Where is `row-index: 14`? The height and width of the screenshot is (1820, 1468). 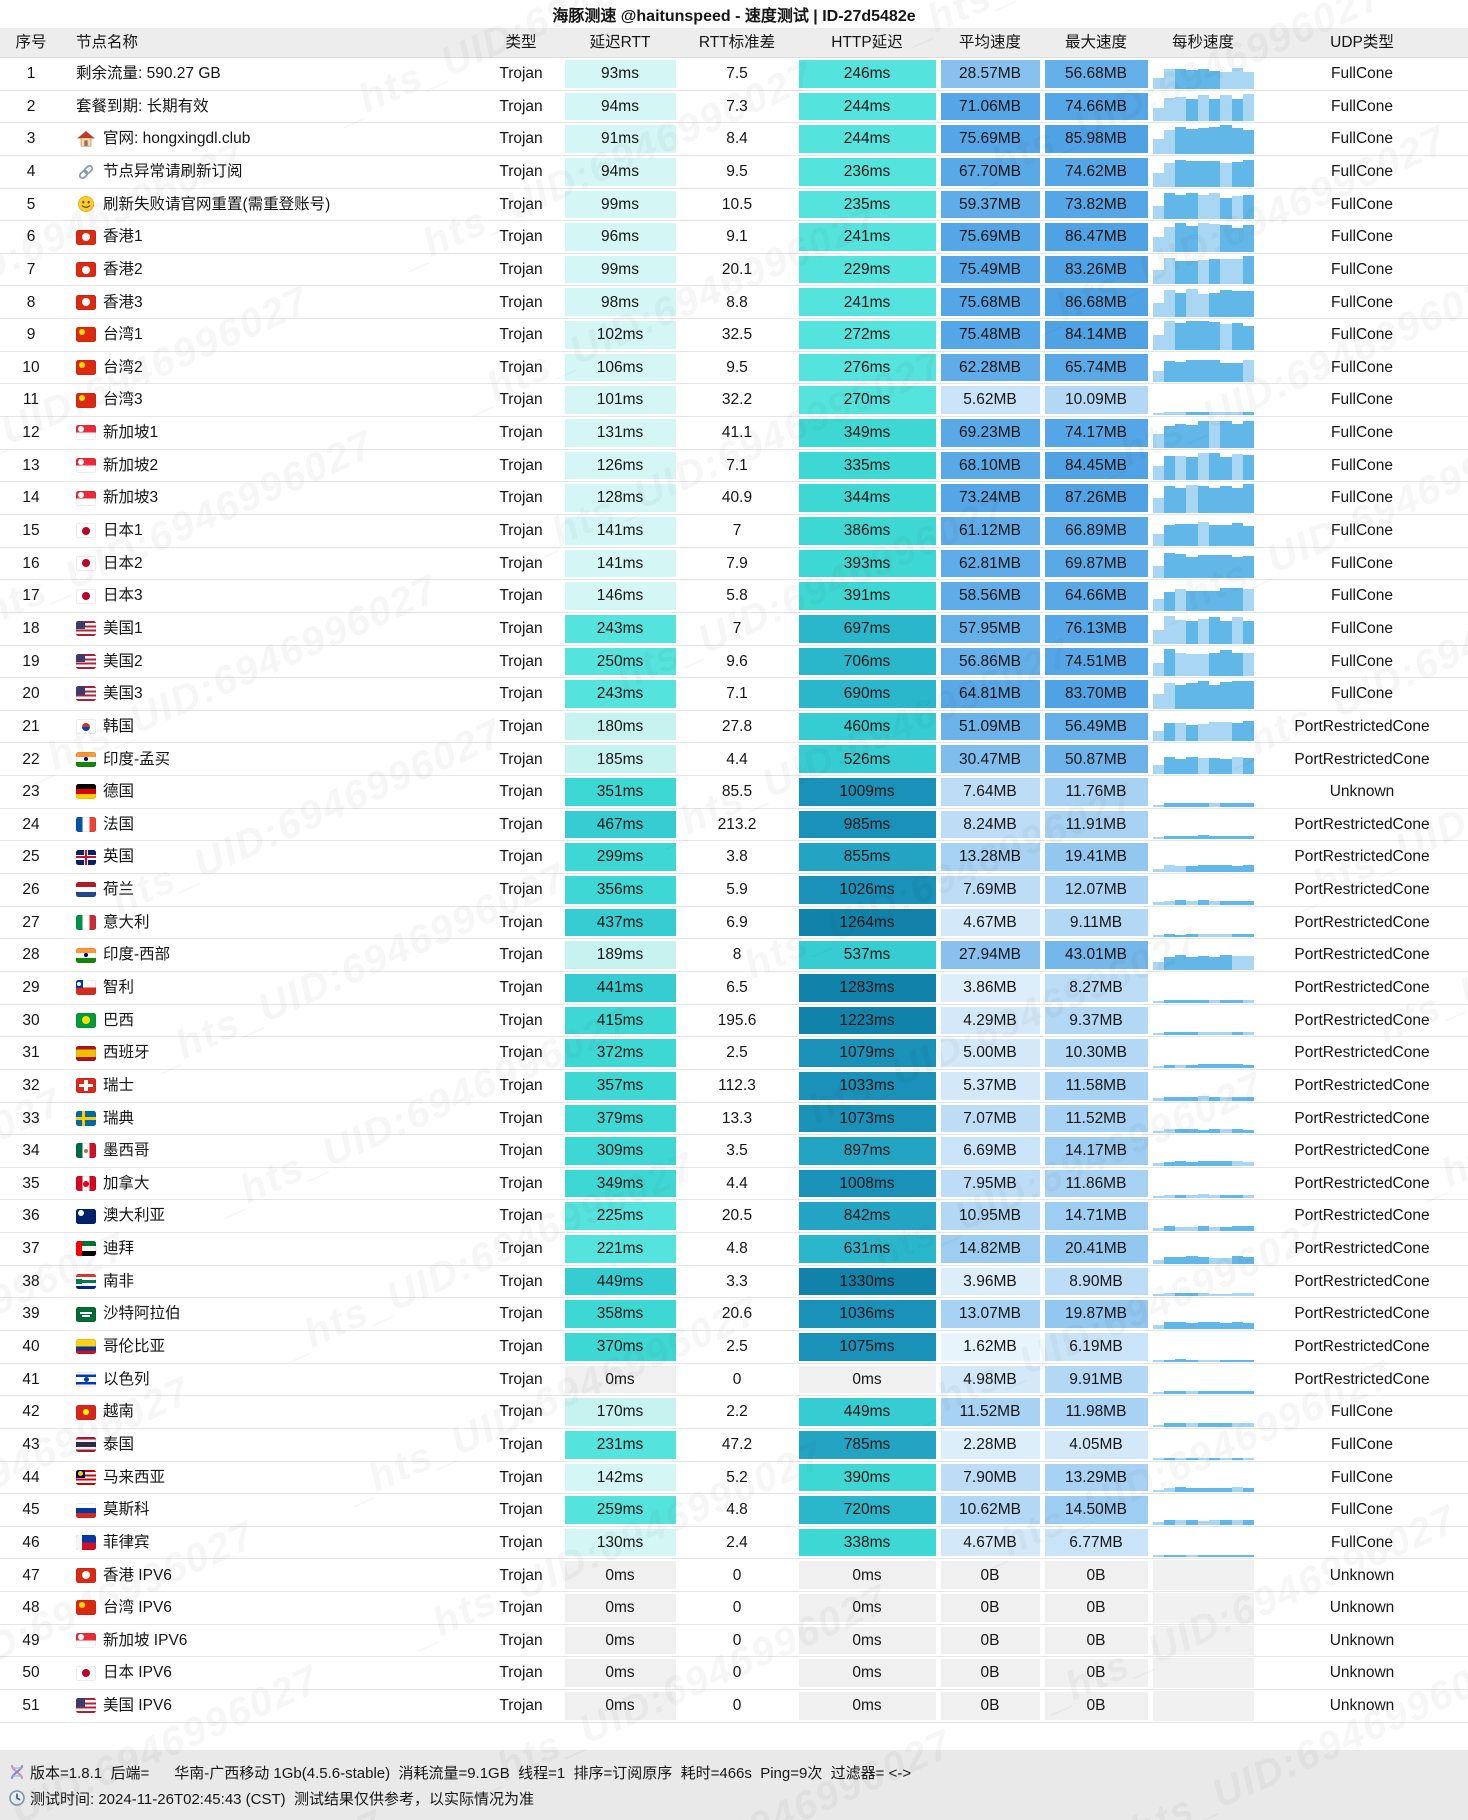 row-index: 14 is located at coordinates (31, 498).